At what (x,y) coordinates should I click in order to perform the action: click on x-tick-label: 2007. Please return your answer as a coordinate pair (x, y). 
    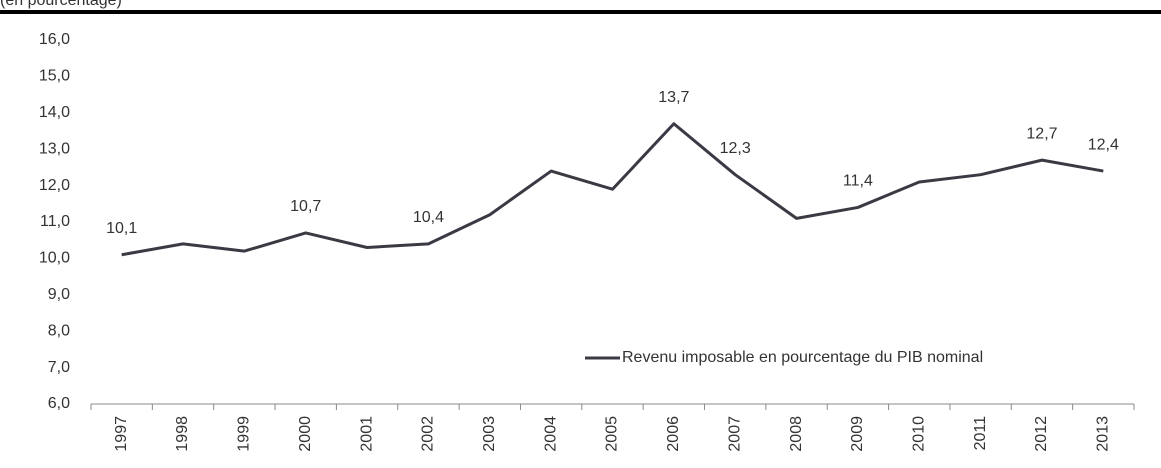
    Looking at the image, I should click on (734, 434).